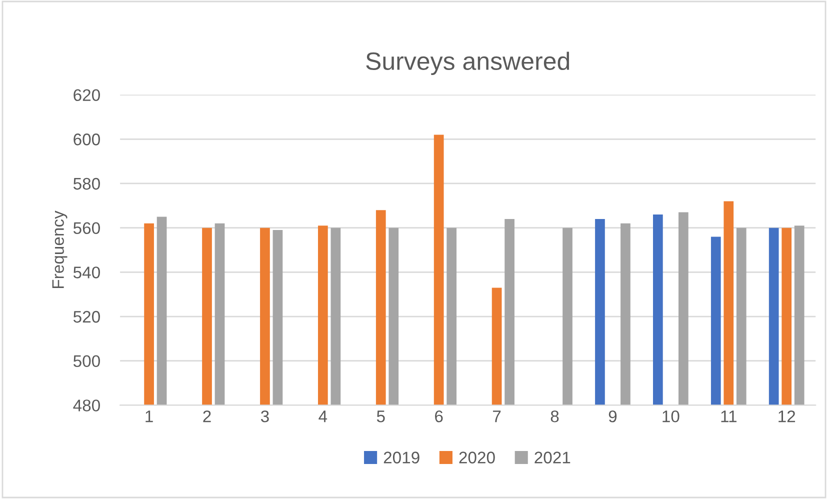  What do you see at coordinates (86, 406) in the screenshot?
I see `y-tick-label: 480` at bounding box center [86, 406].